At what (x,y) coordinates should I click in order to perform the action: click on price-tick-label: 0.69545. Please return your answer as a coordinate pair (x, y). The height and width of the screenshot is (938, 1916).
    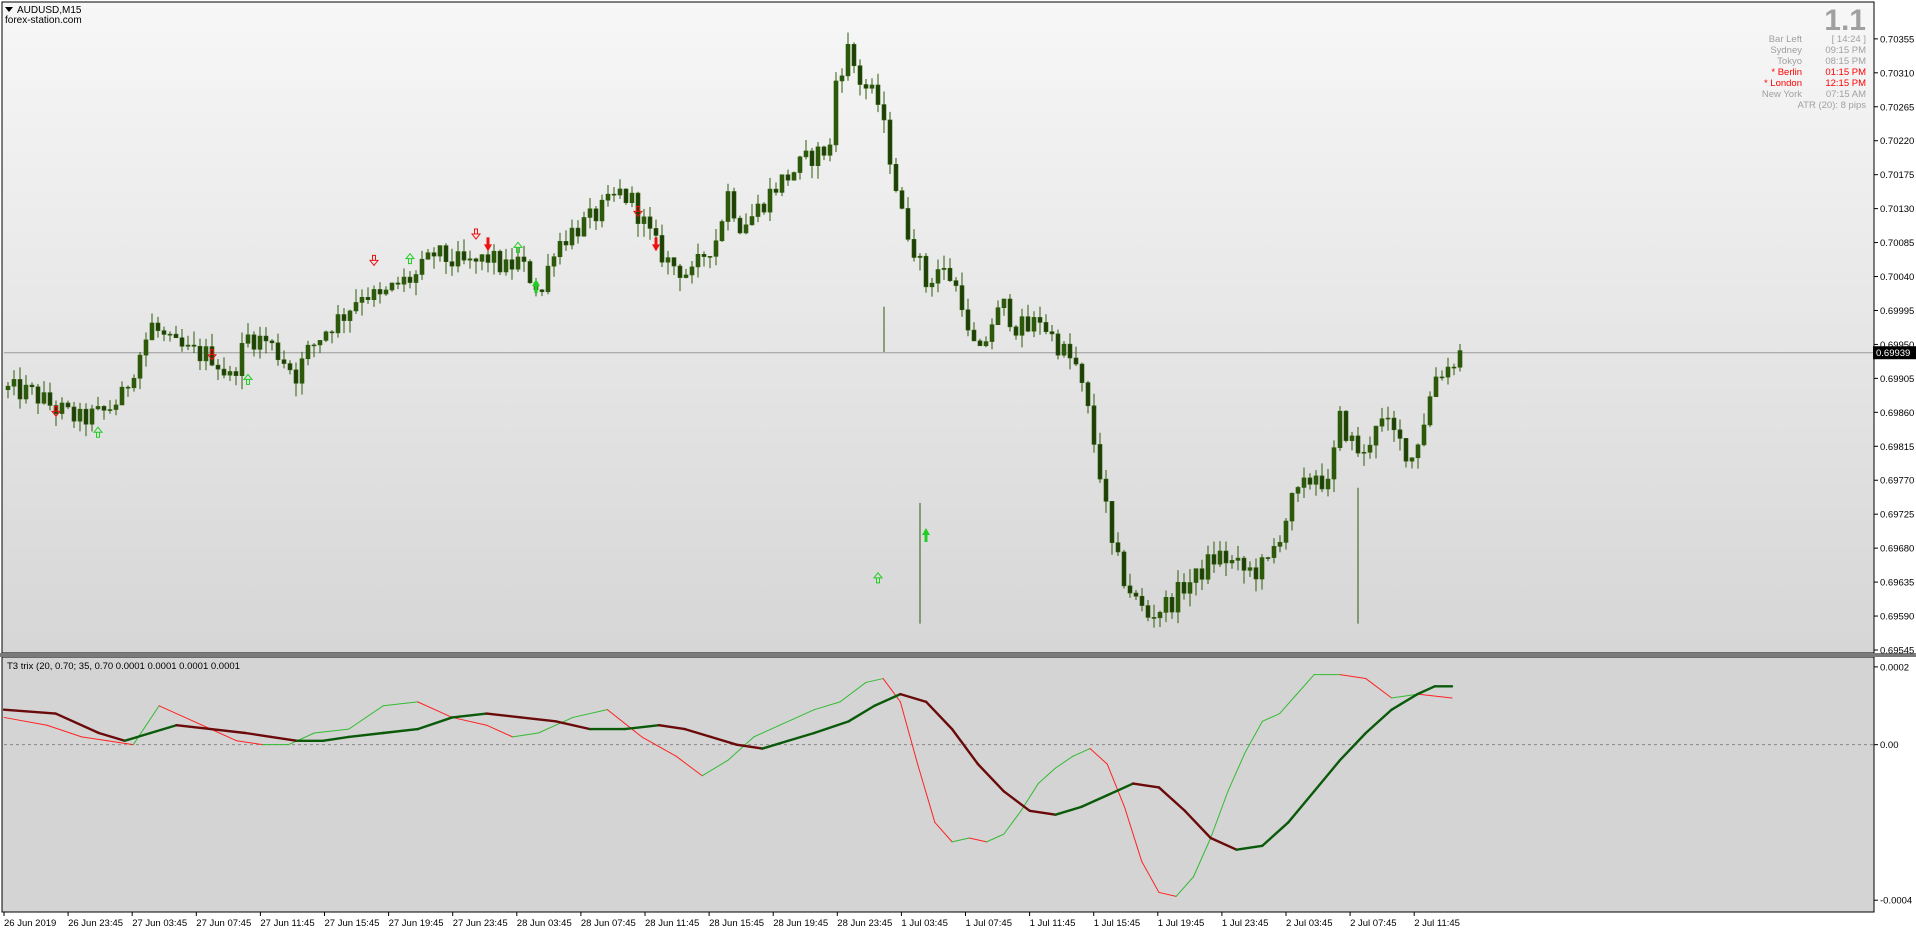
    Looking at the image, I should click on (1897, 651).